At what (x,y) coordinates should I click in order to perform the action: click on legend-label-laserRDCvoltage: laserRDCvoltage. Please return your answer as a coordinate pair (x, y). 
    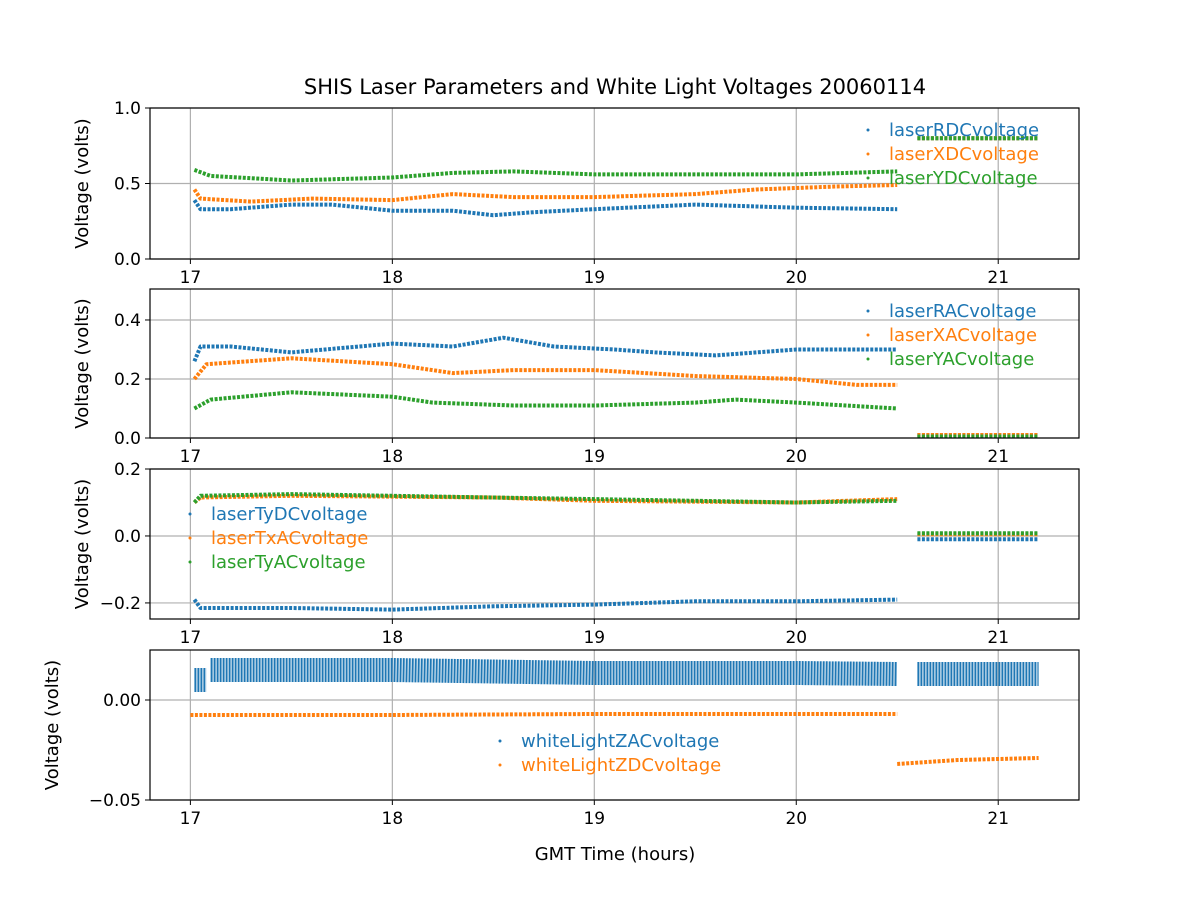
    Looking at the image, I should click on (964, 130).